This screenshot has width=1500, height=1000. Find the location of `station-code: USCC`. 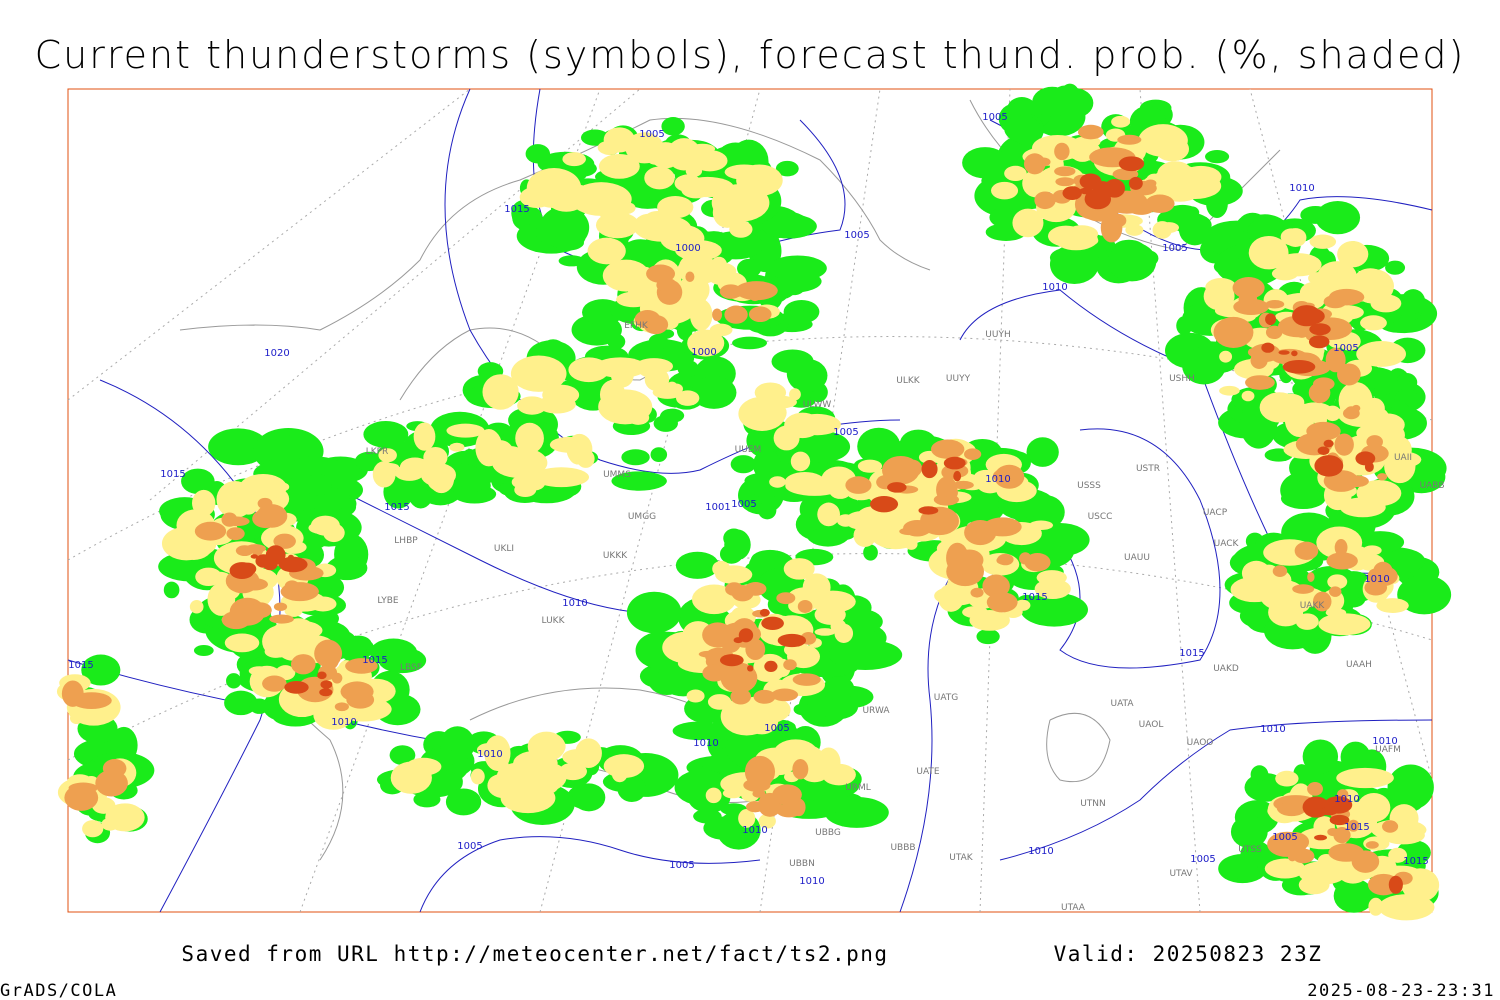

station-code: USCC is located at coordinates (1100, 517).